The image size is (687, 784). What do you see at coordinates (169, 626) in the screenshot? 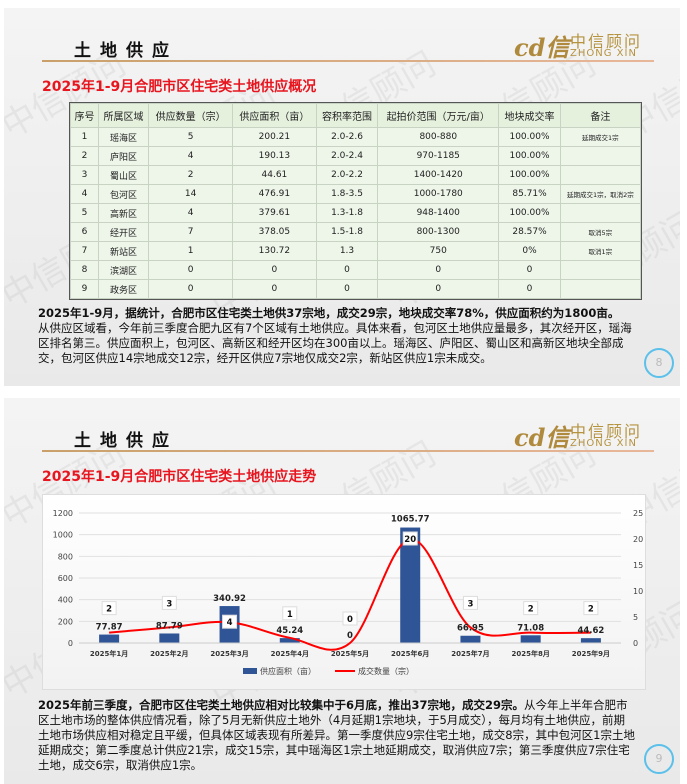
I see `bar-value-label: 87.79` at bounding box center [169, 626].